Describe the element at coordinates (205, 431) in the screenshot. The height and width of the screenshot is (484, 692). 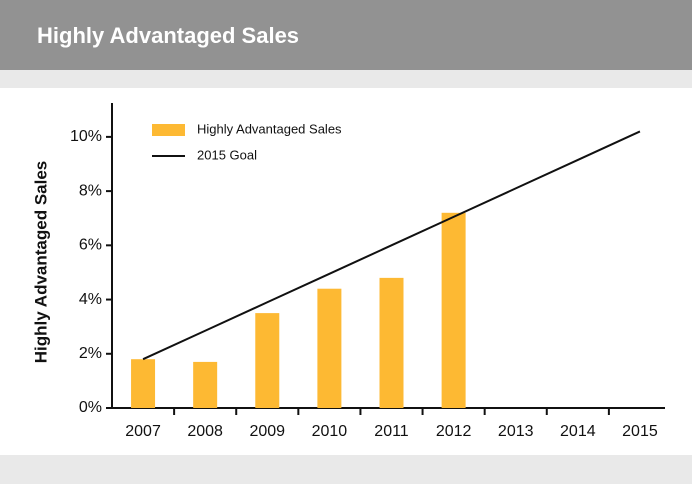
I see `x-tick-label: 2008` at that location.